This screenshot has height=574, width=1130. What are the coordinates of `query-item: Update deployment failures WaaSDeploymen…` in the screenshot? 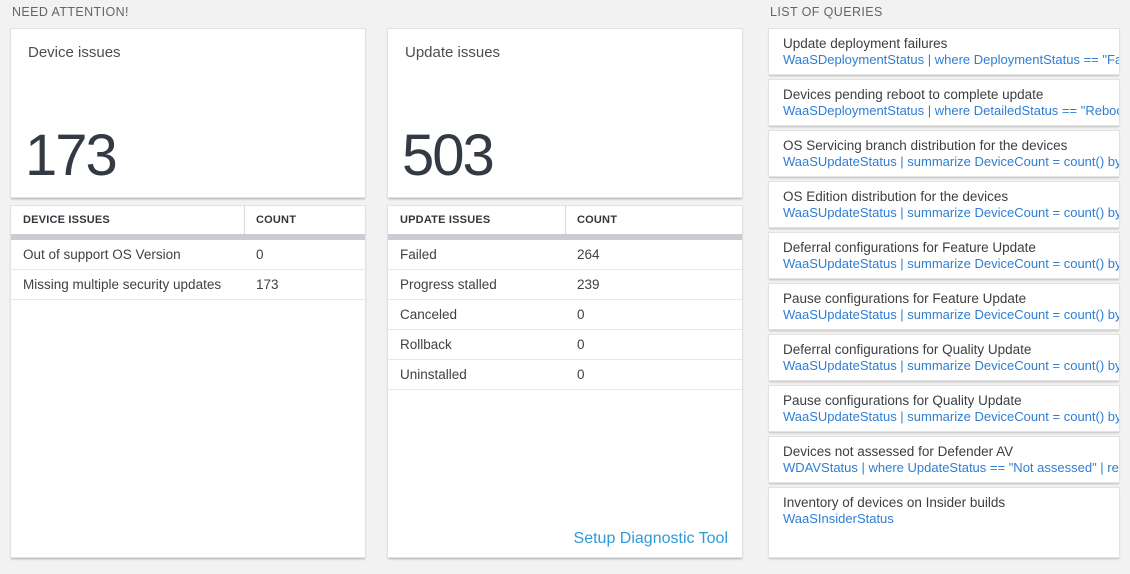 It's located at (944, 51).